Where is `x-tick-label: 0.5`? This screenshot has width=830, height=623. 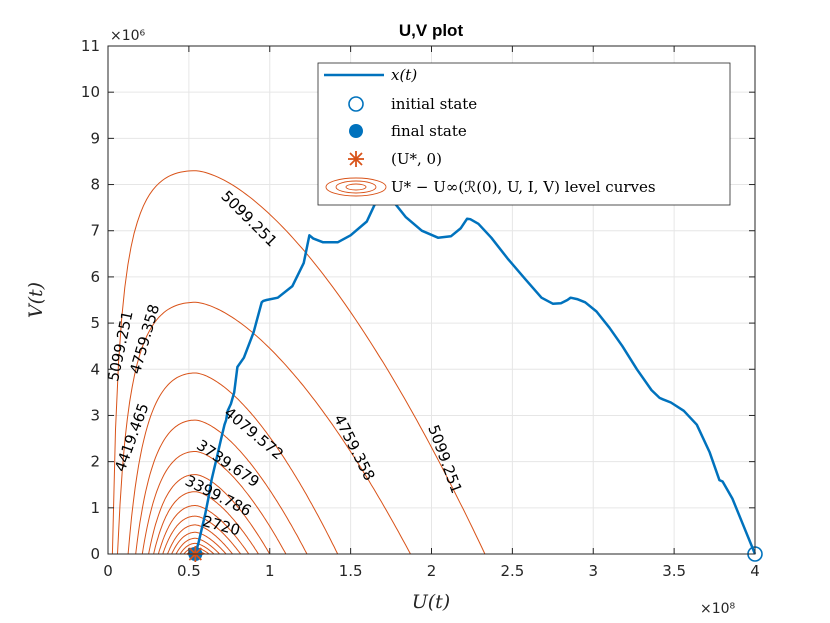
x-tick-label: 0.5 is located at coordinates (189, 571).